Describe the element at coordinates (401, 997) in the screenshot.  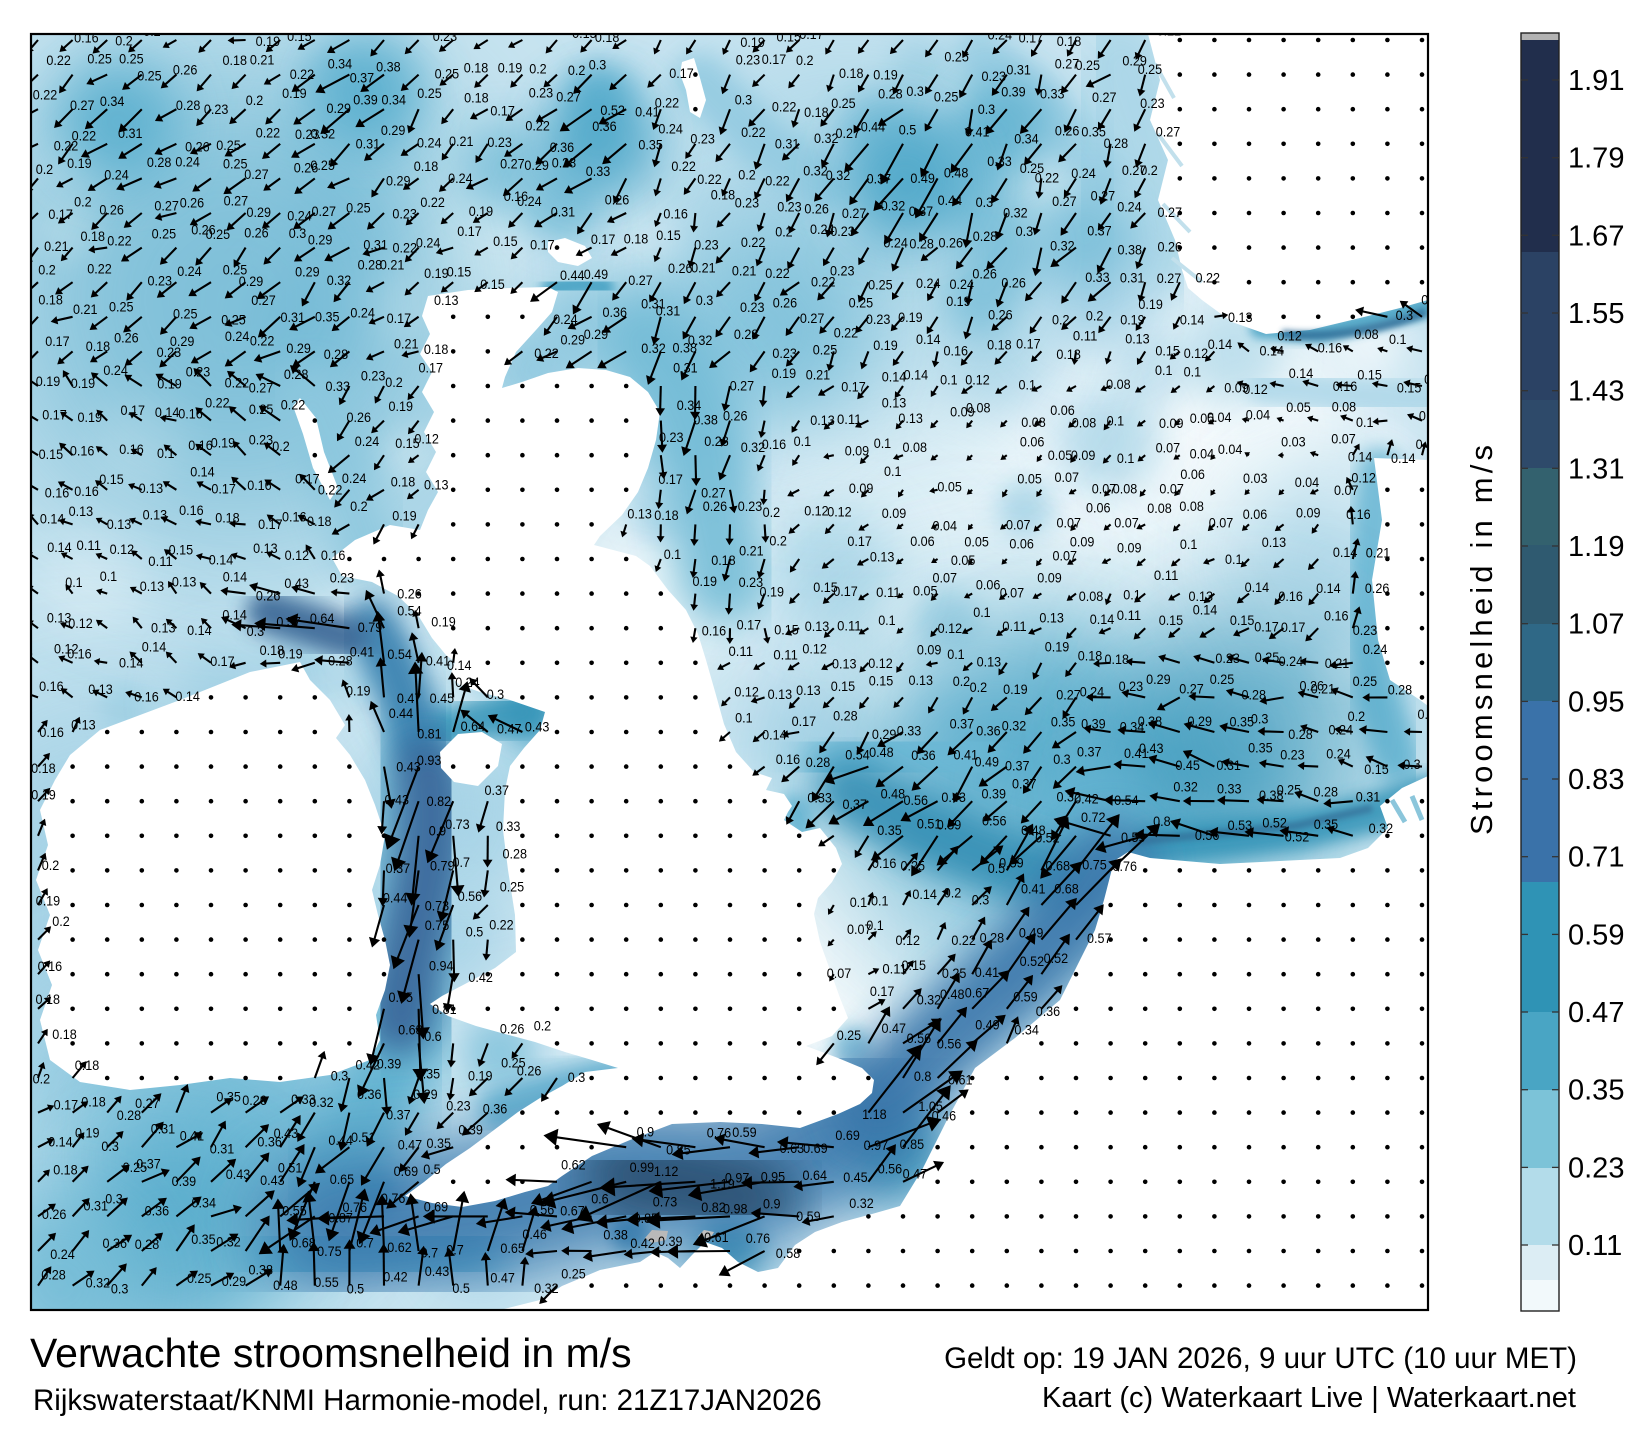
I see `svg-text: 0.95` at that location.